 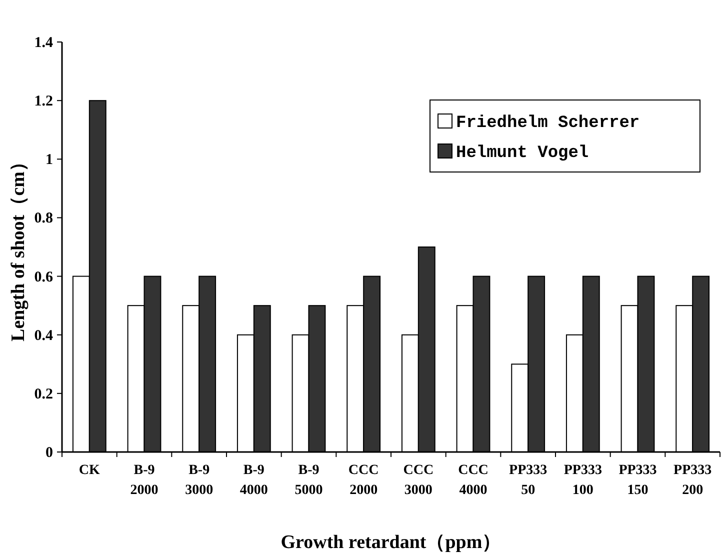 I want to click on y-tick-label: 1, so click(x=49, y=160).